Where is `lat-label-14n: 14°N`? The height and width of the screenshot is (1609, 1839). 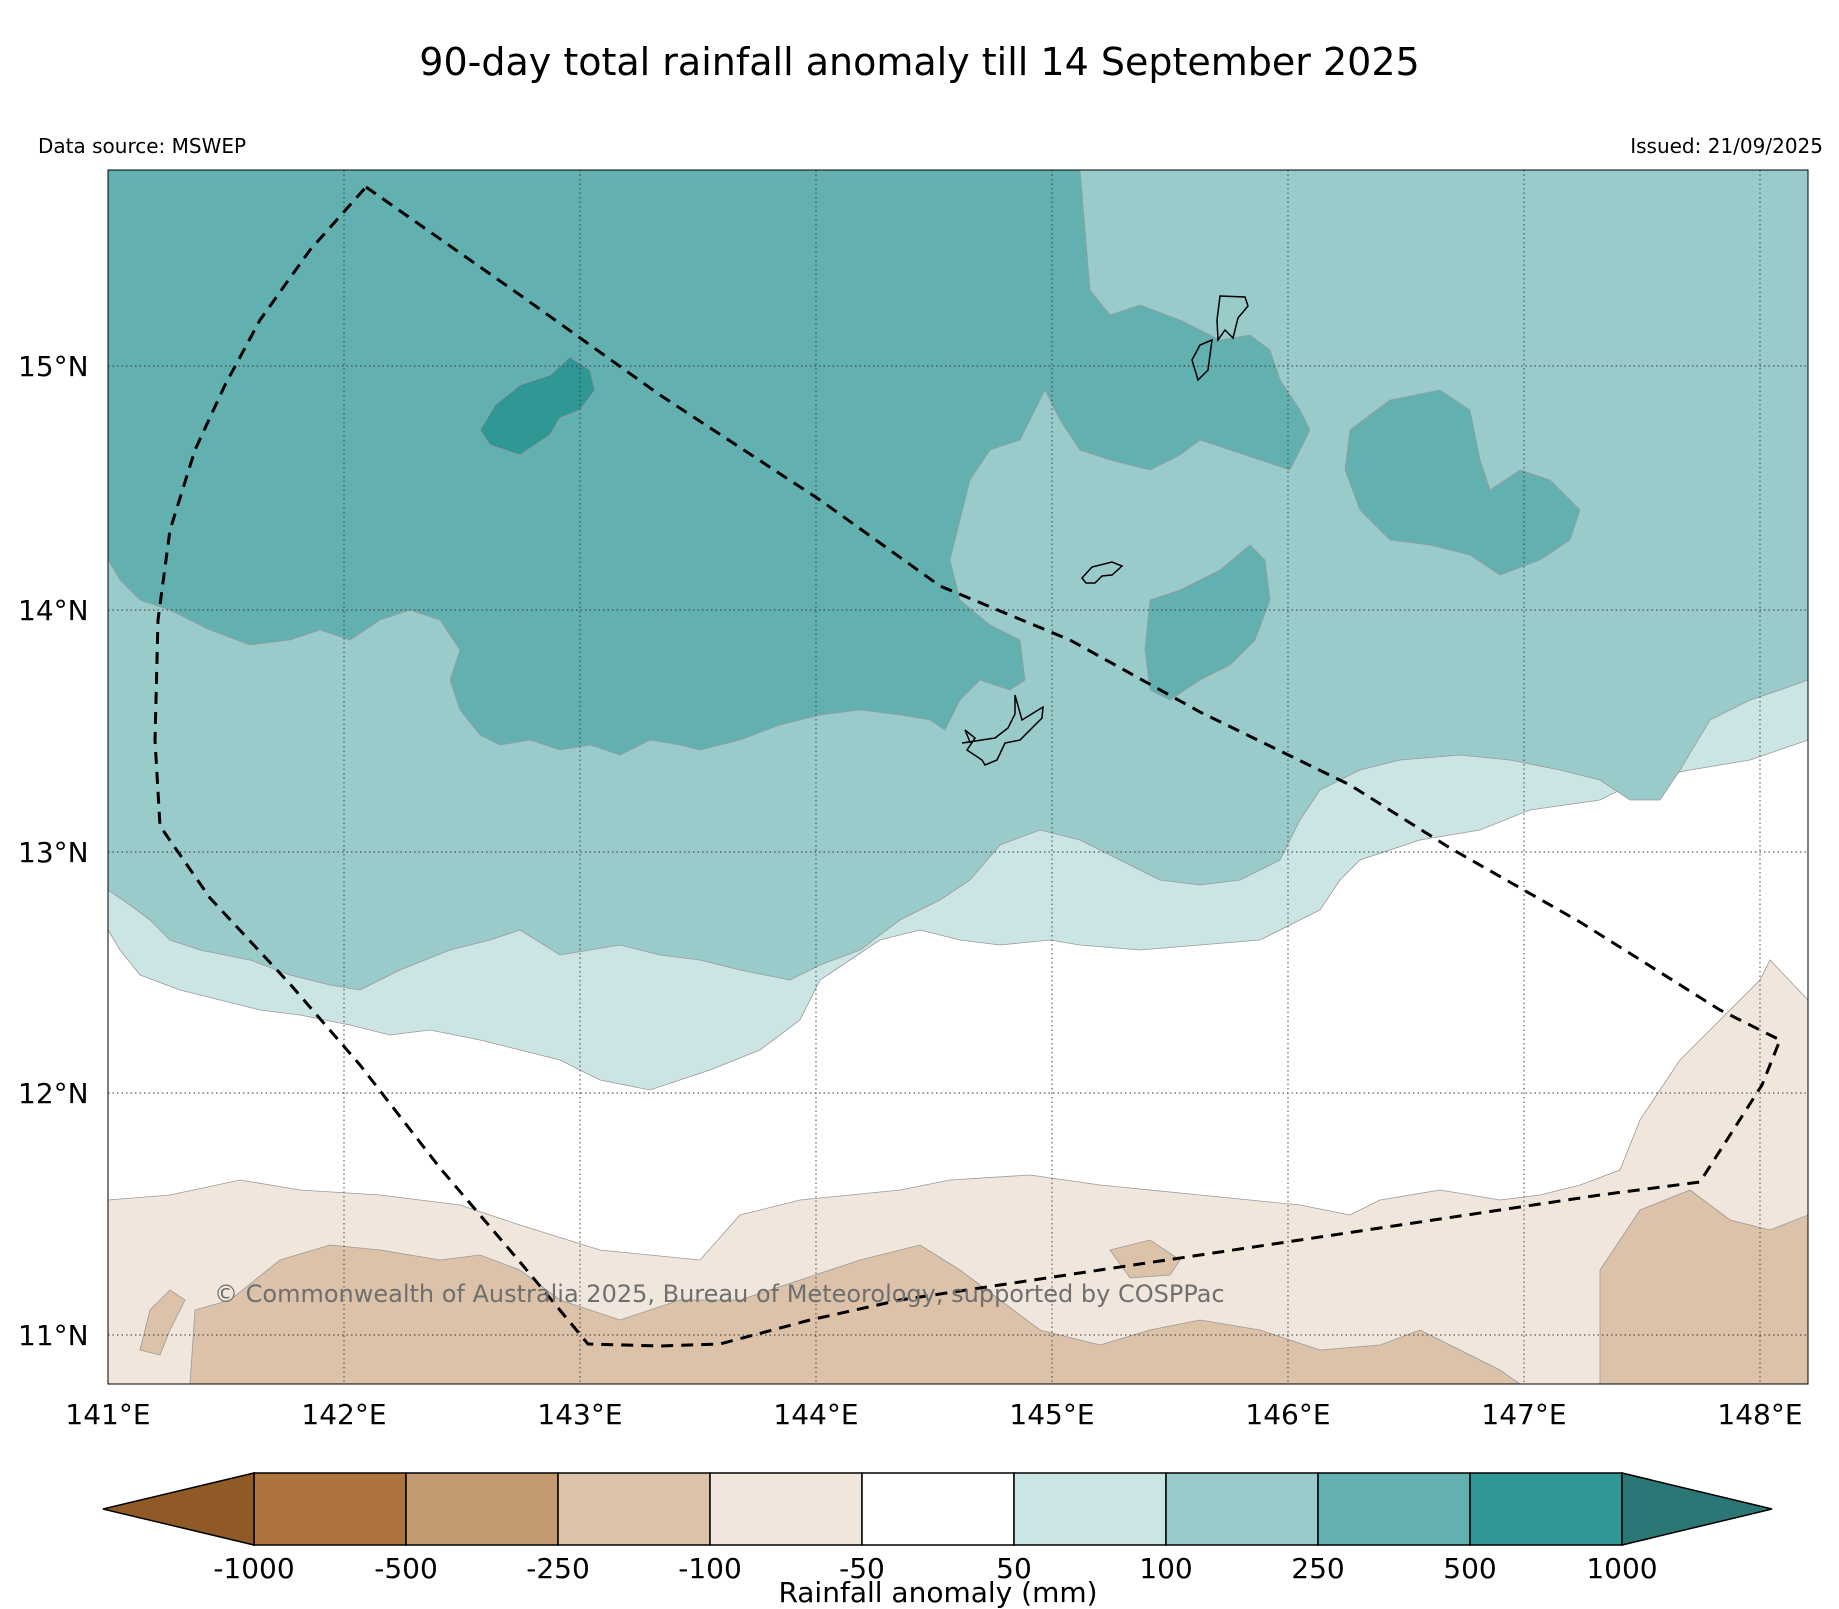 lat-label-14n: 14°N is located at coordinates (53, 610).